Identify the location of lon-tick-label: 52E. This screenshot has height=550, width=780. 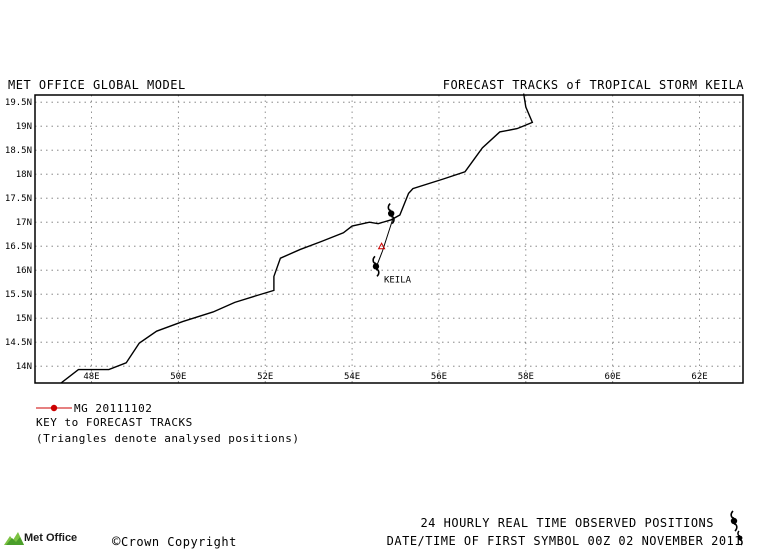
(265, 377).